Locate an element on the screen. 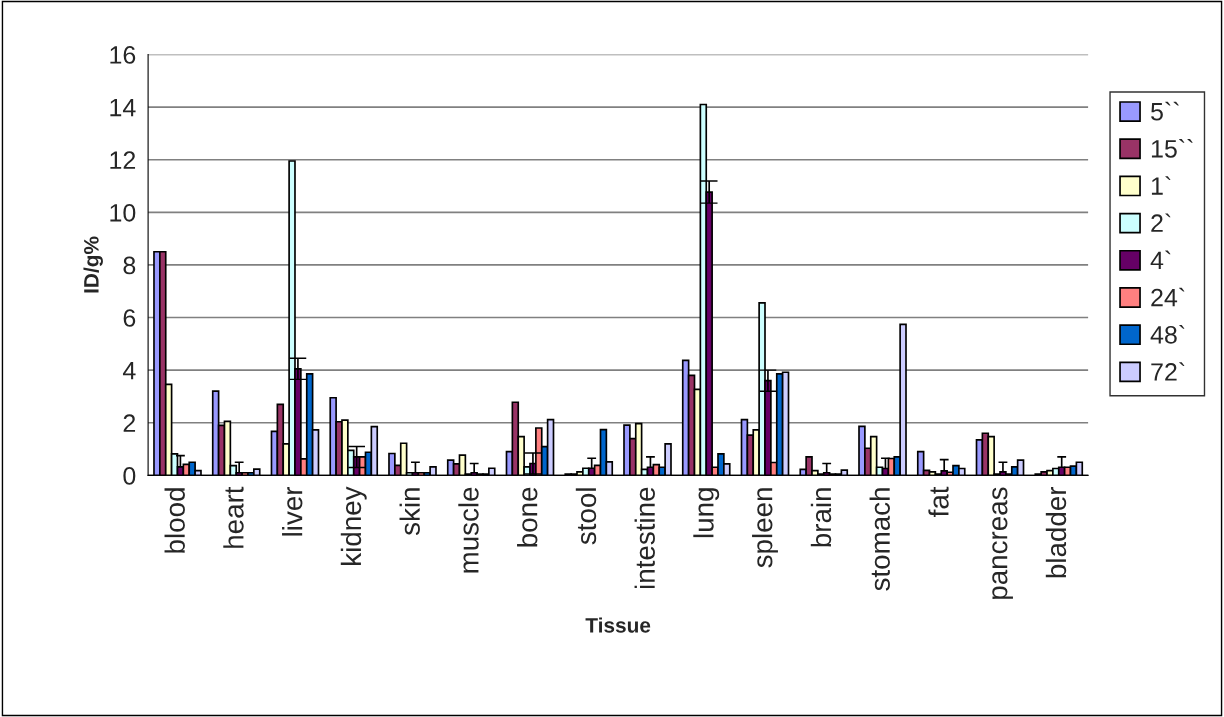 This screenshot has width=1224, height=717. x-tick-label: liver is located at coordinates (292, 511).